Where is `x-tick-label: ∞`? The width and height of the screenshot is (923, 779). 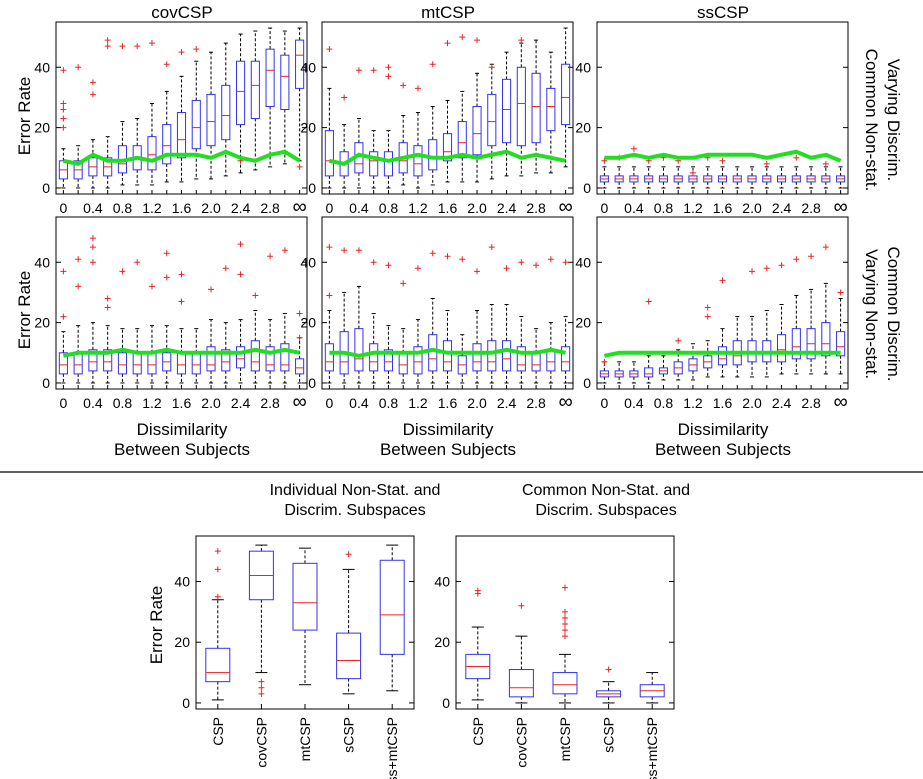
x-tick-label: ∞ is located at coordinates (840, 402).